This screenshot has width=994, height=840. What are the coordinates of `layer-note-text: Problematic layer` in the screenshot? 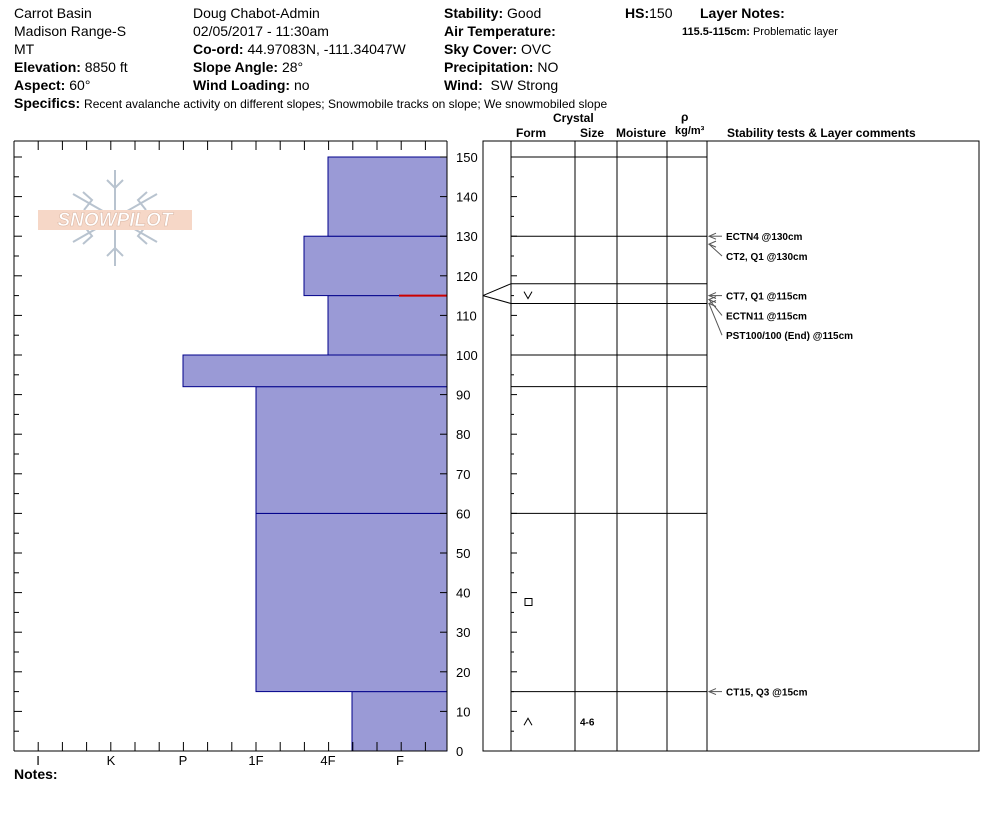 It's located at (795, 32).